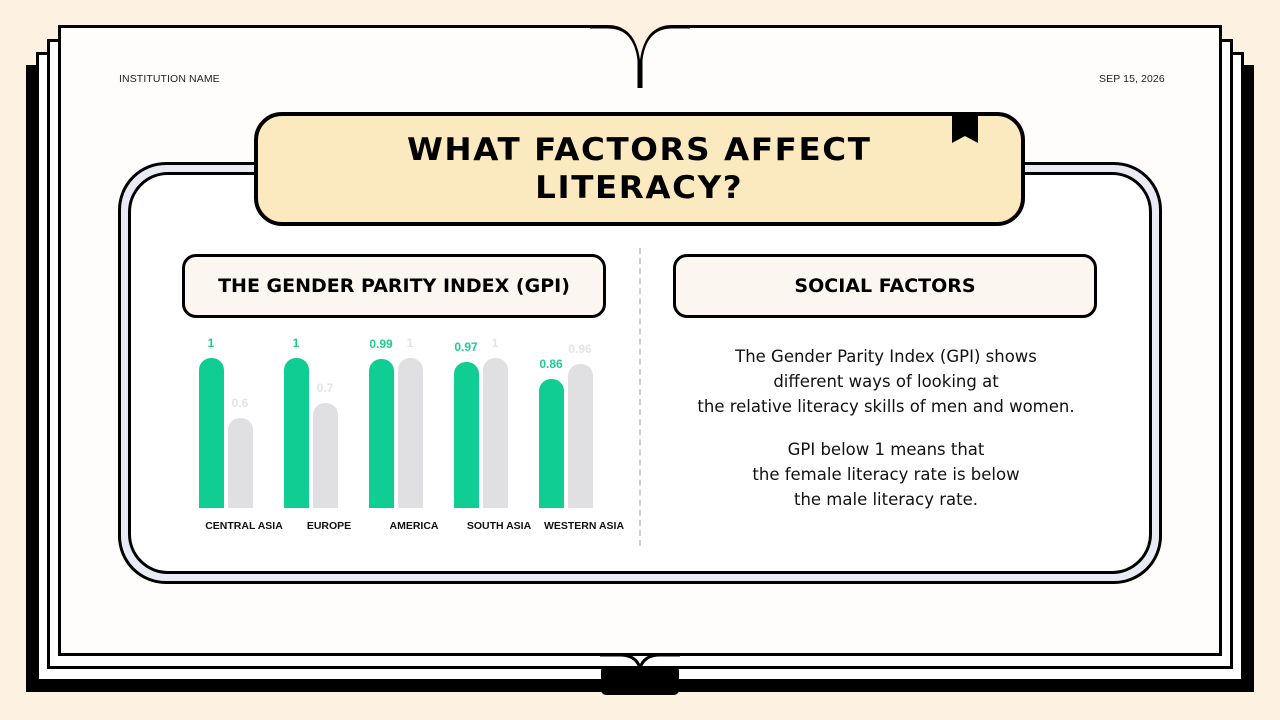 Image resolution: width=1280 pixels, height=720 pixels. What do you see at coordinates (466, 347) in the screenshot?
I see `bar-value-label: 0.97` at bounding box center [466, 347].